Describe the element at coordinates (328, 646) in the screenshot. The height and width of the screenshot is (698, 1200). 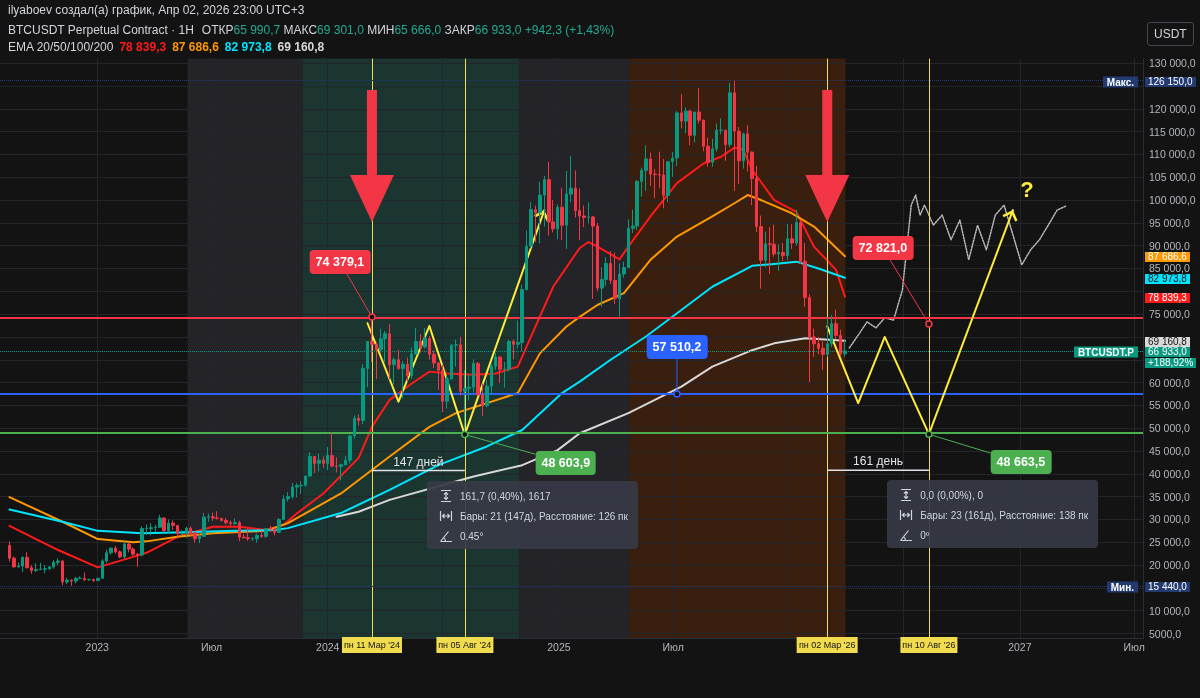
I see `x-tick-label: 2024` at that location.